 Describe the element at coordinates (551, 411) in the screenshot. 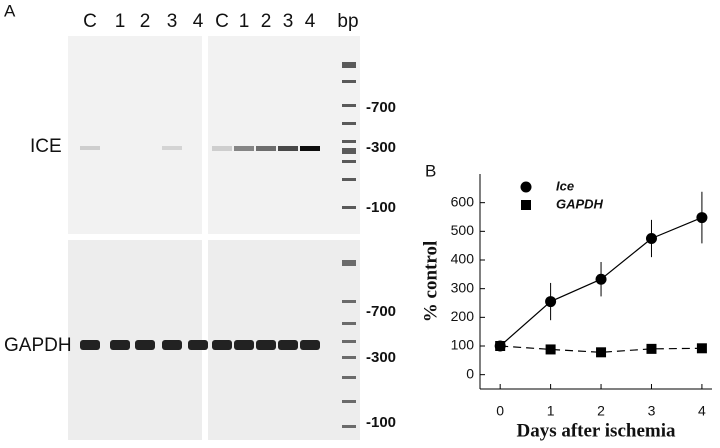

I see `x-tick-label: 1` at that location.